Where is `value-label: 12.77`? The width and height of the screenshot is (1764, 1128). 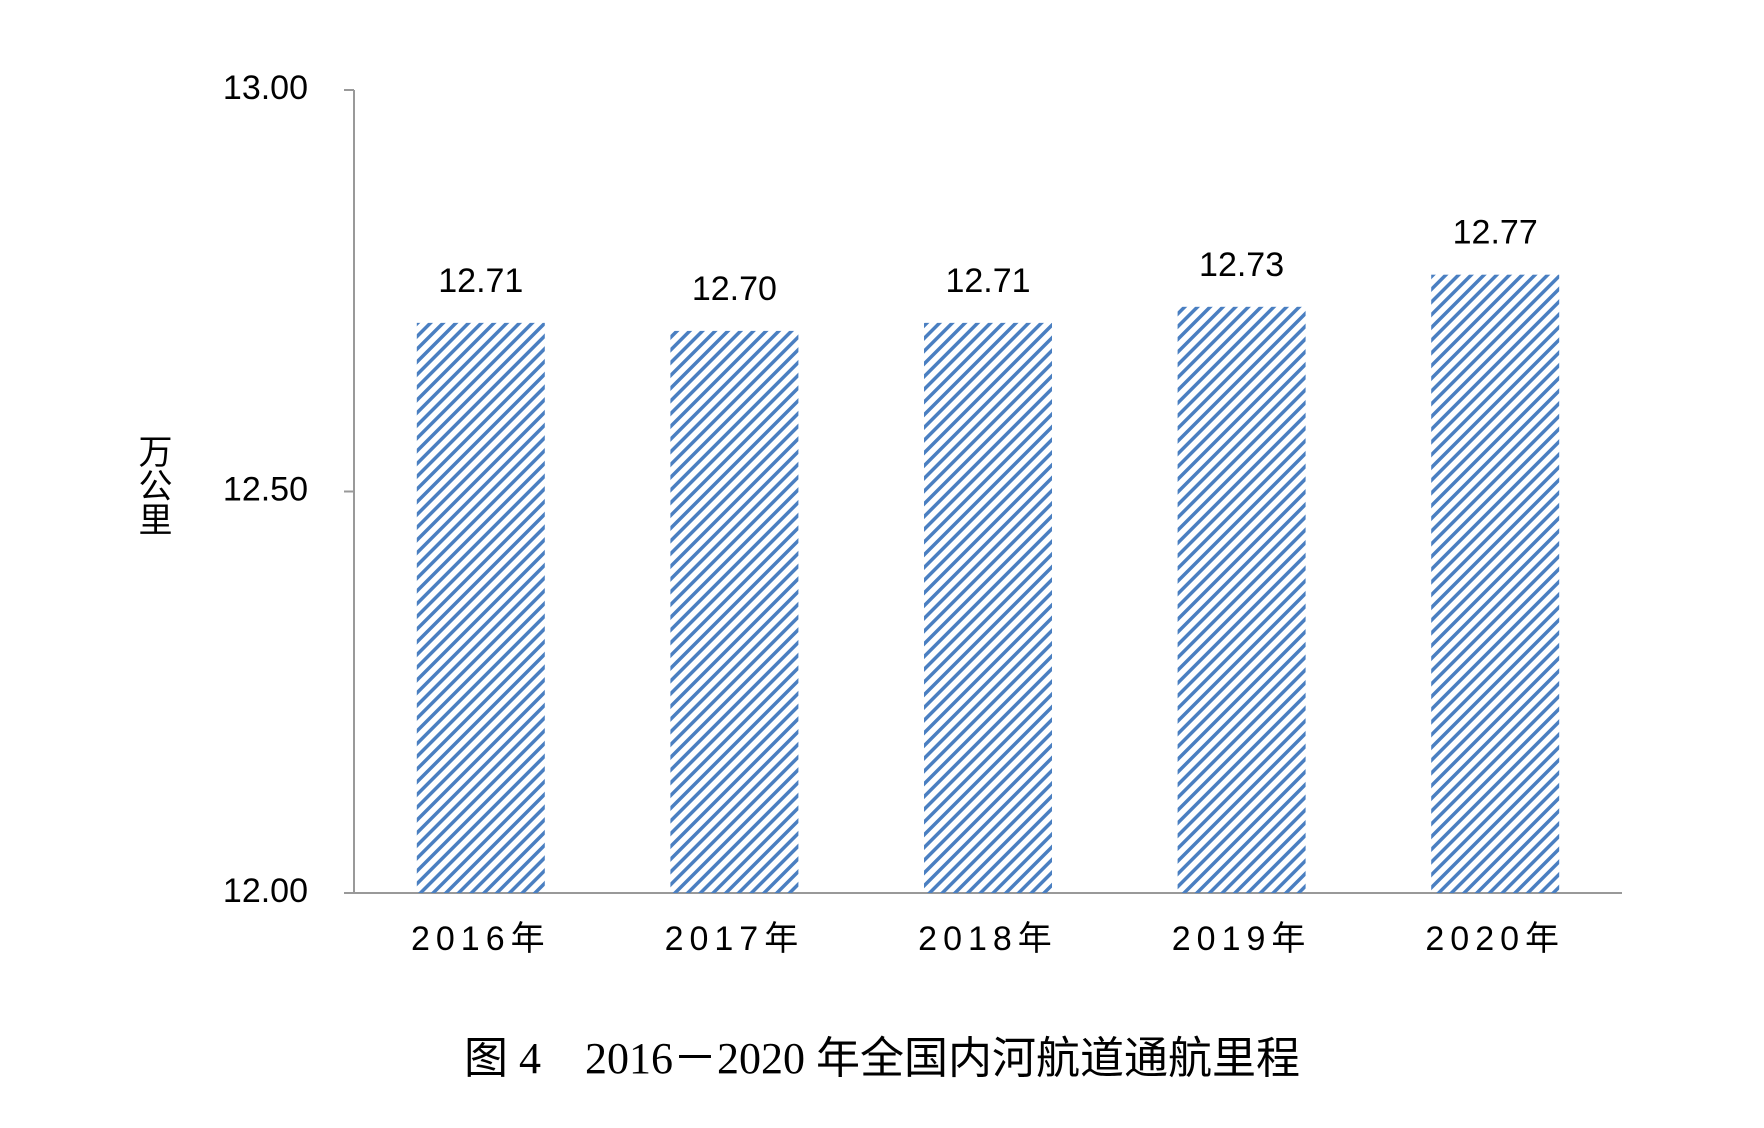 value-label: 12.77 is located at coordinates (1495, 233).